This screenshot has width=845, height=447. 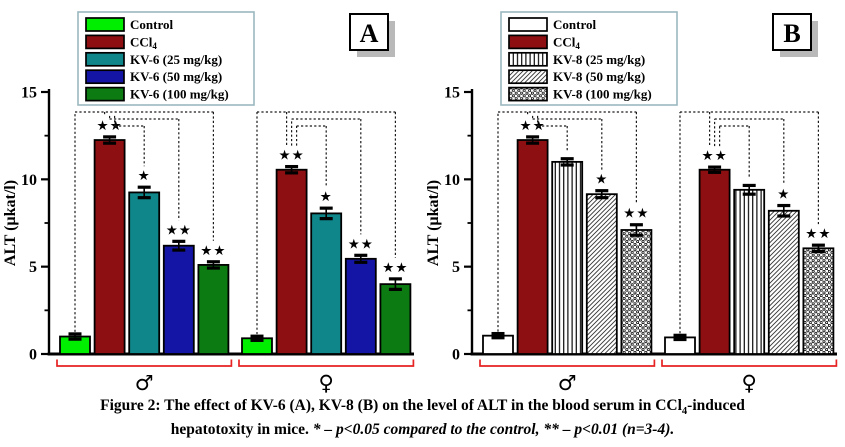 I want to click on bar-male-KV-6 (25 mg/kg), so click(x=144, y=273).